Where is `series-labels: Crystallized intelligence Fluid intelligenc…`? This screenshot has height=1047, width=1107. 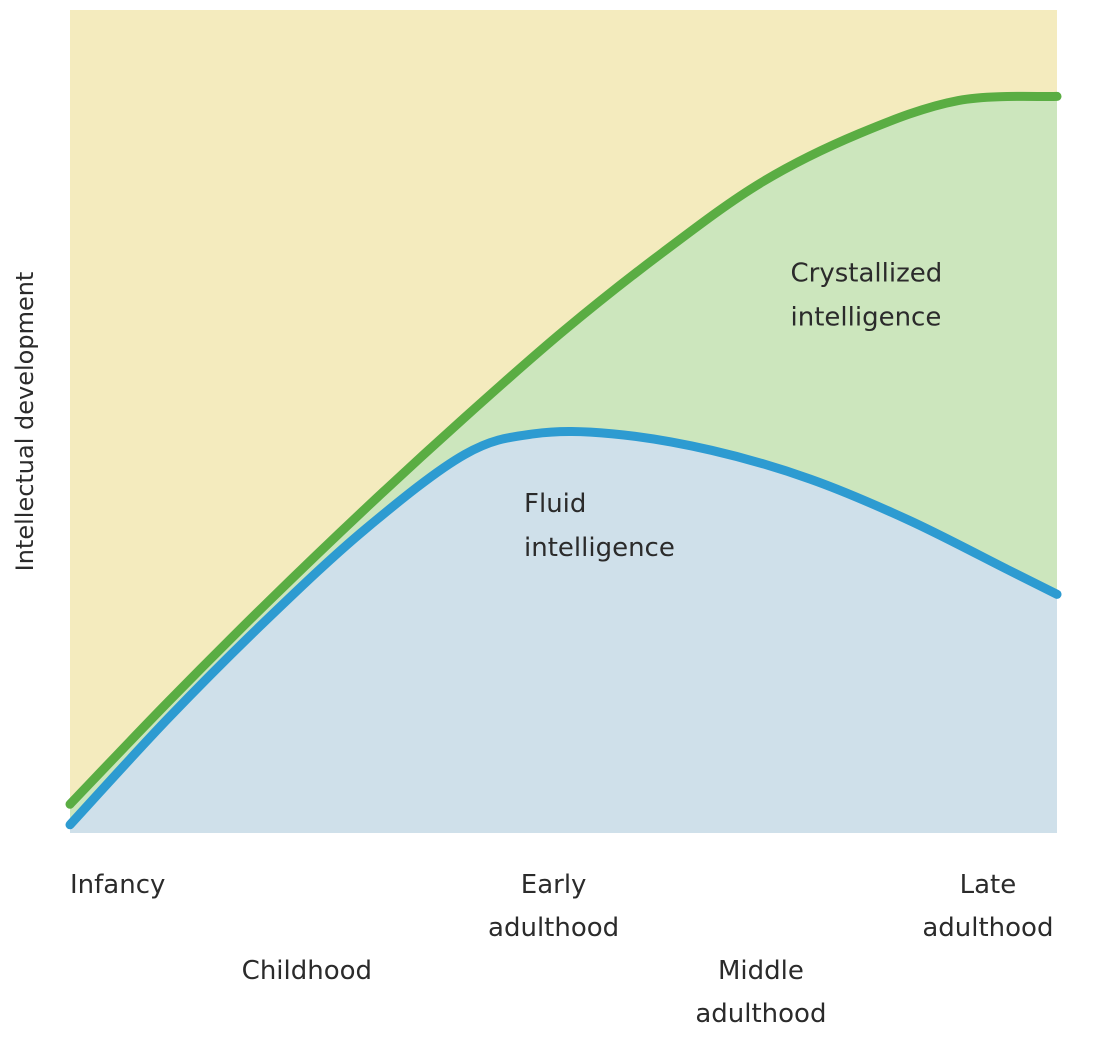
series-labels: Crystallized intelligence Fluid intelligenc… is located at coordinates (733, 411).